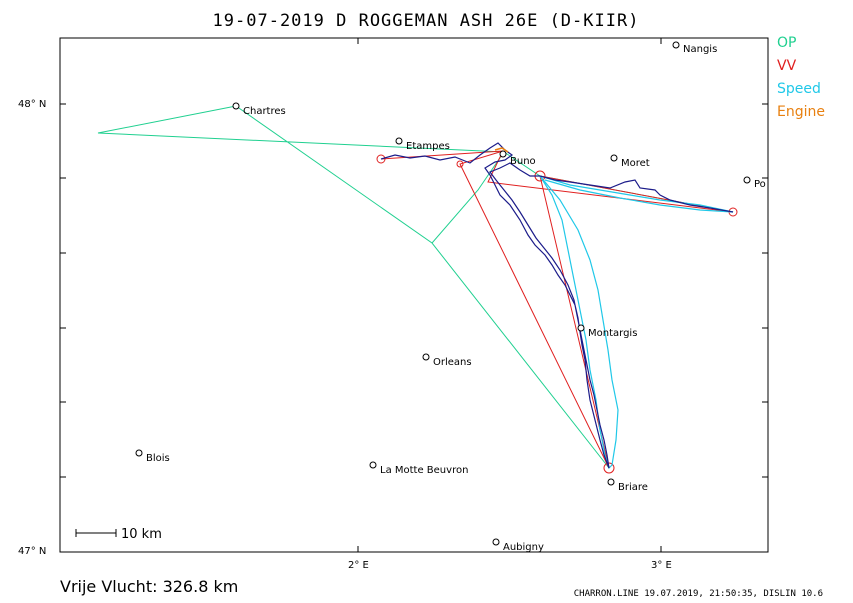  I want to click on city-chartres: Chartres, so click(259, 109).